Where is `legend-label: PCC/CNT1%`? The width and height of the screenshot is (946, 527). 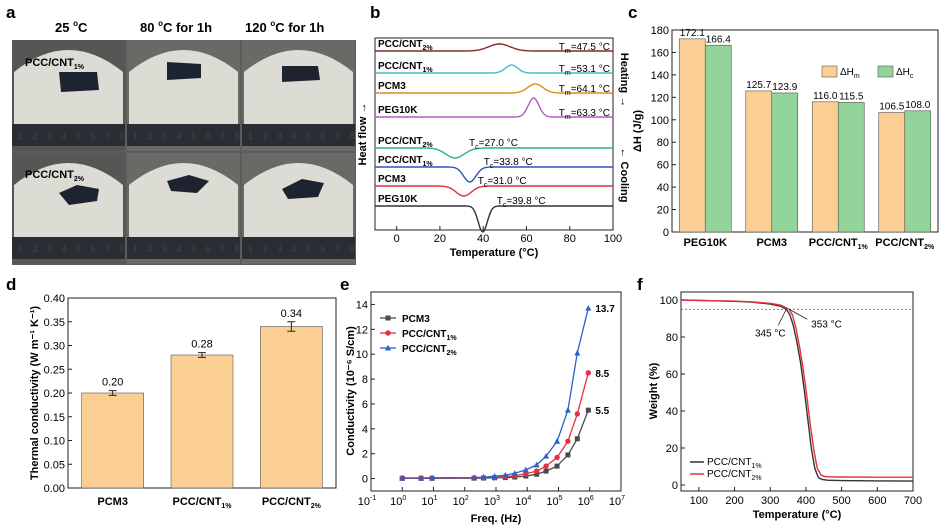
legend-label: PCC/CNT1% is located at coordinates (734, 463).